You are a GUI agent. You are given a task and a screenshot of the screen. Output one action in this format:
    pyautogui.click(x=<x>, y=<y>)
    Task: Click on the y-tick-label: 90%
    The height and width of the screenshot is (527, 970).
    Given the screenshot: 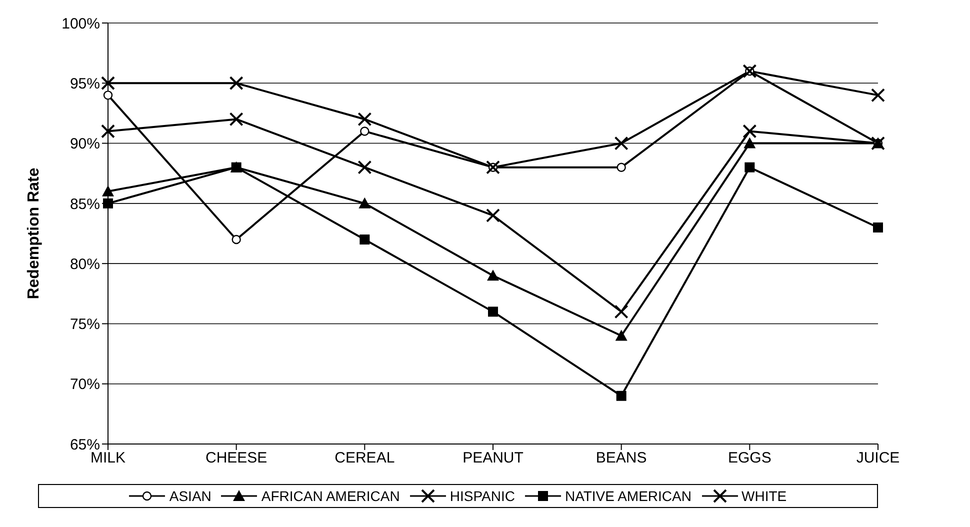 What is the action you would take?
    pyautogui.click(x=85, y=144)
    